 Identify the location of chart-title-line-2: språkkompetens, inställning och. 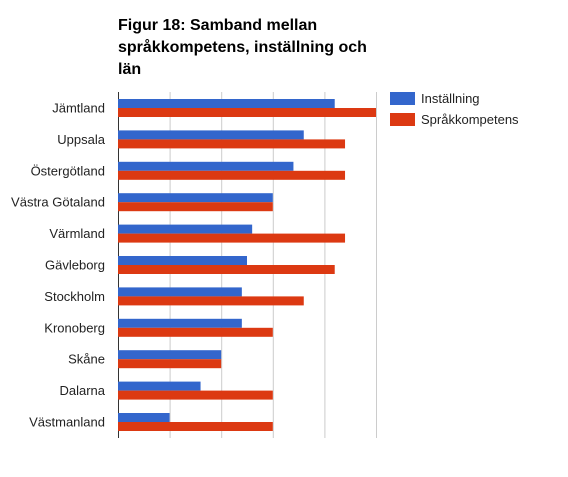
(242, 47).